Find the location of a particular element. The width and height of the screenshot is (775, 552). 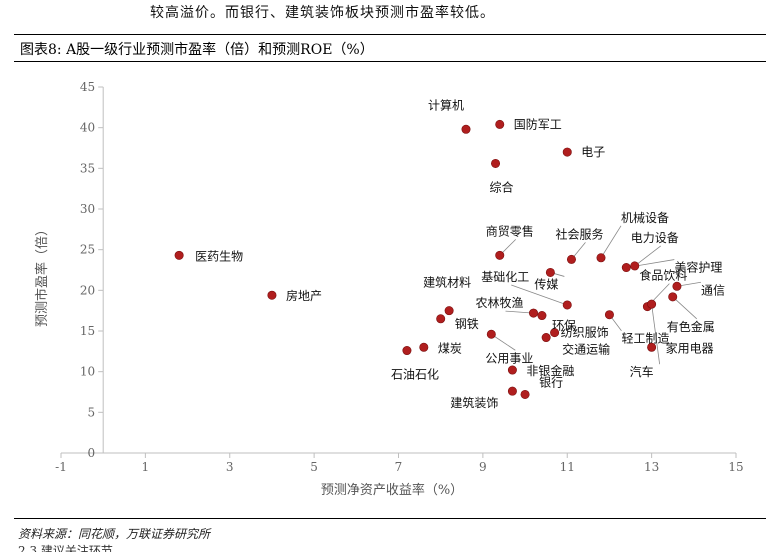

next-section-heading: 2.3 建议关注环节 is located at coordinates (65, 548).